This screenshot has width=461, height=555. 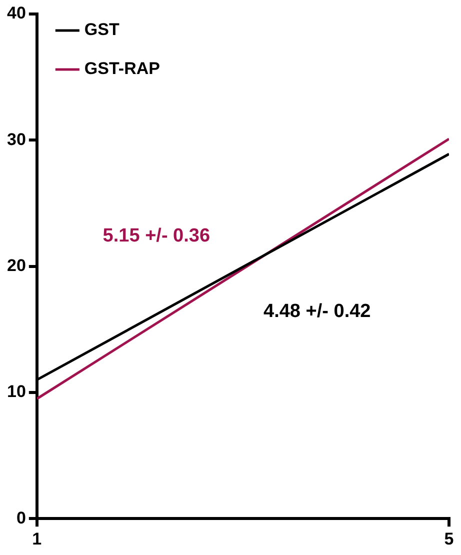 What do you see at coordinates (16, 392) in the screenshot?
I see `y-tick-label: 10` at bounding box center [16, 392].